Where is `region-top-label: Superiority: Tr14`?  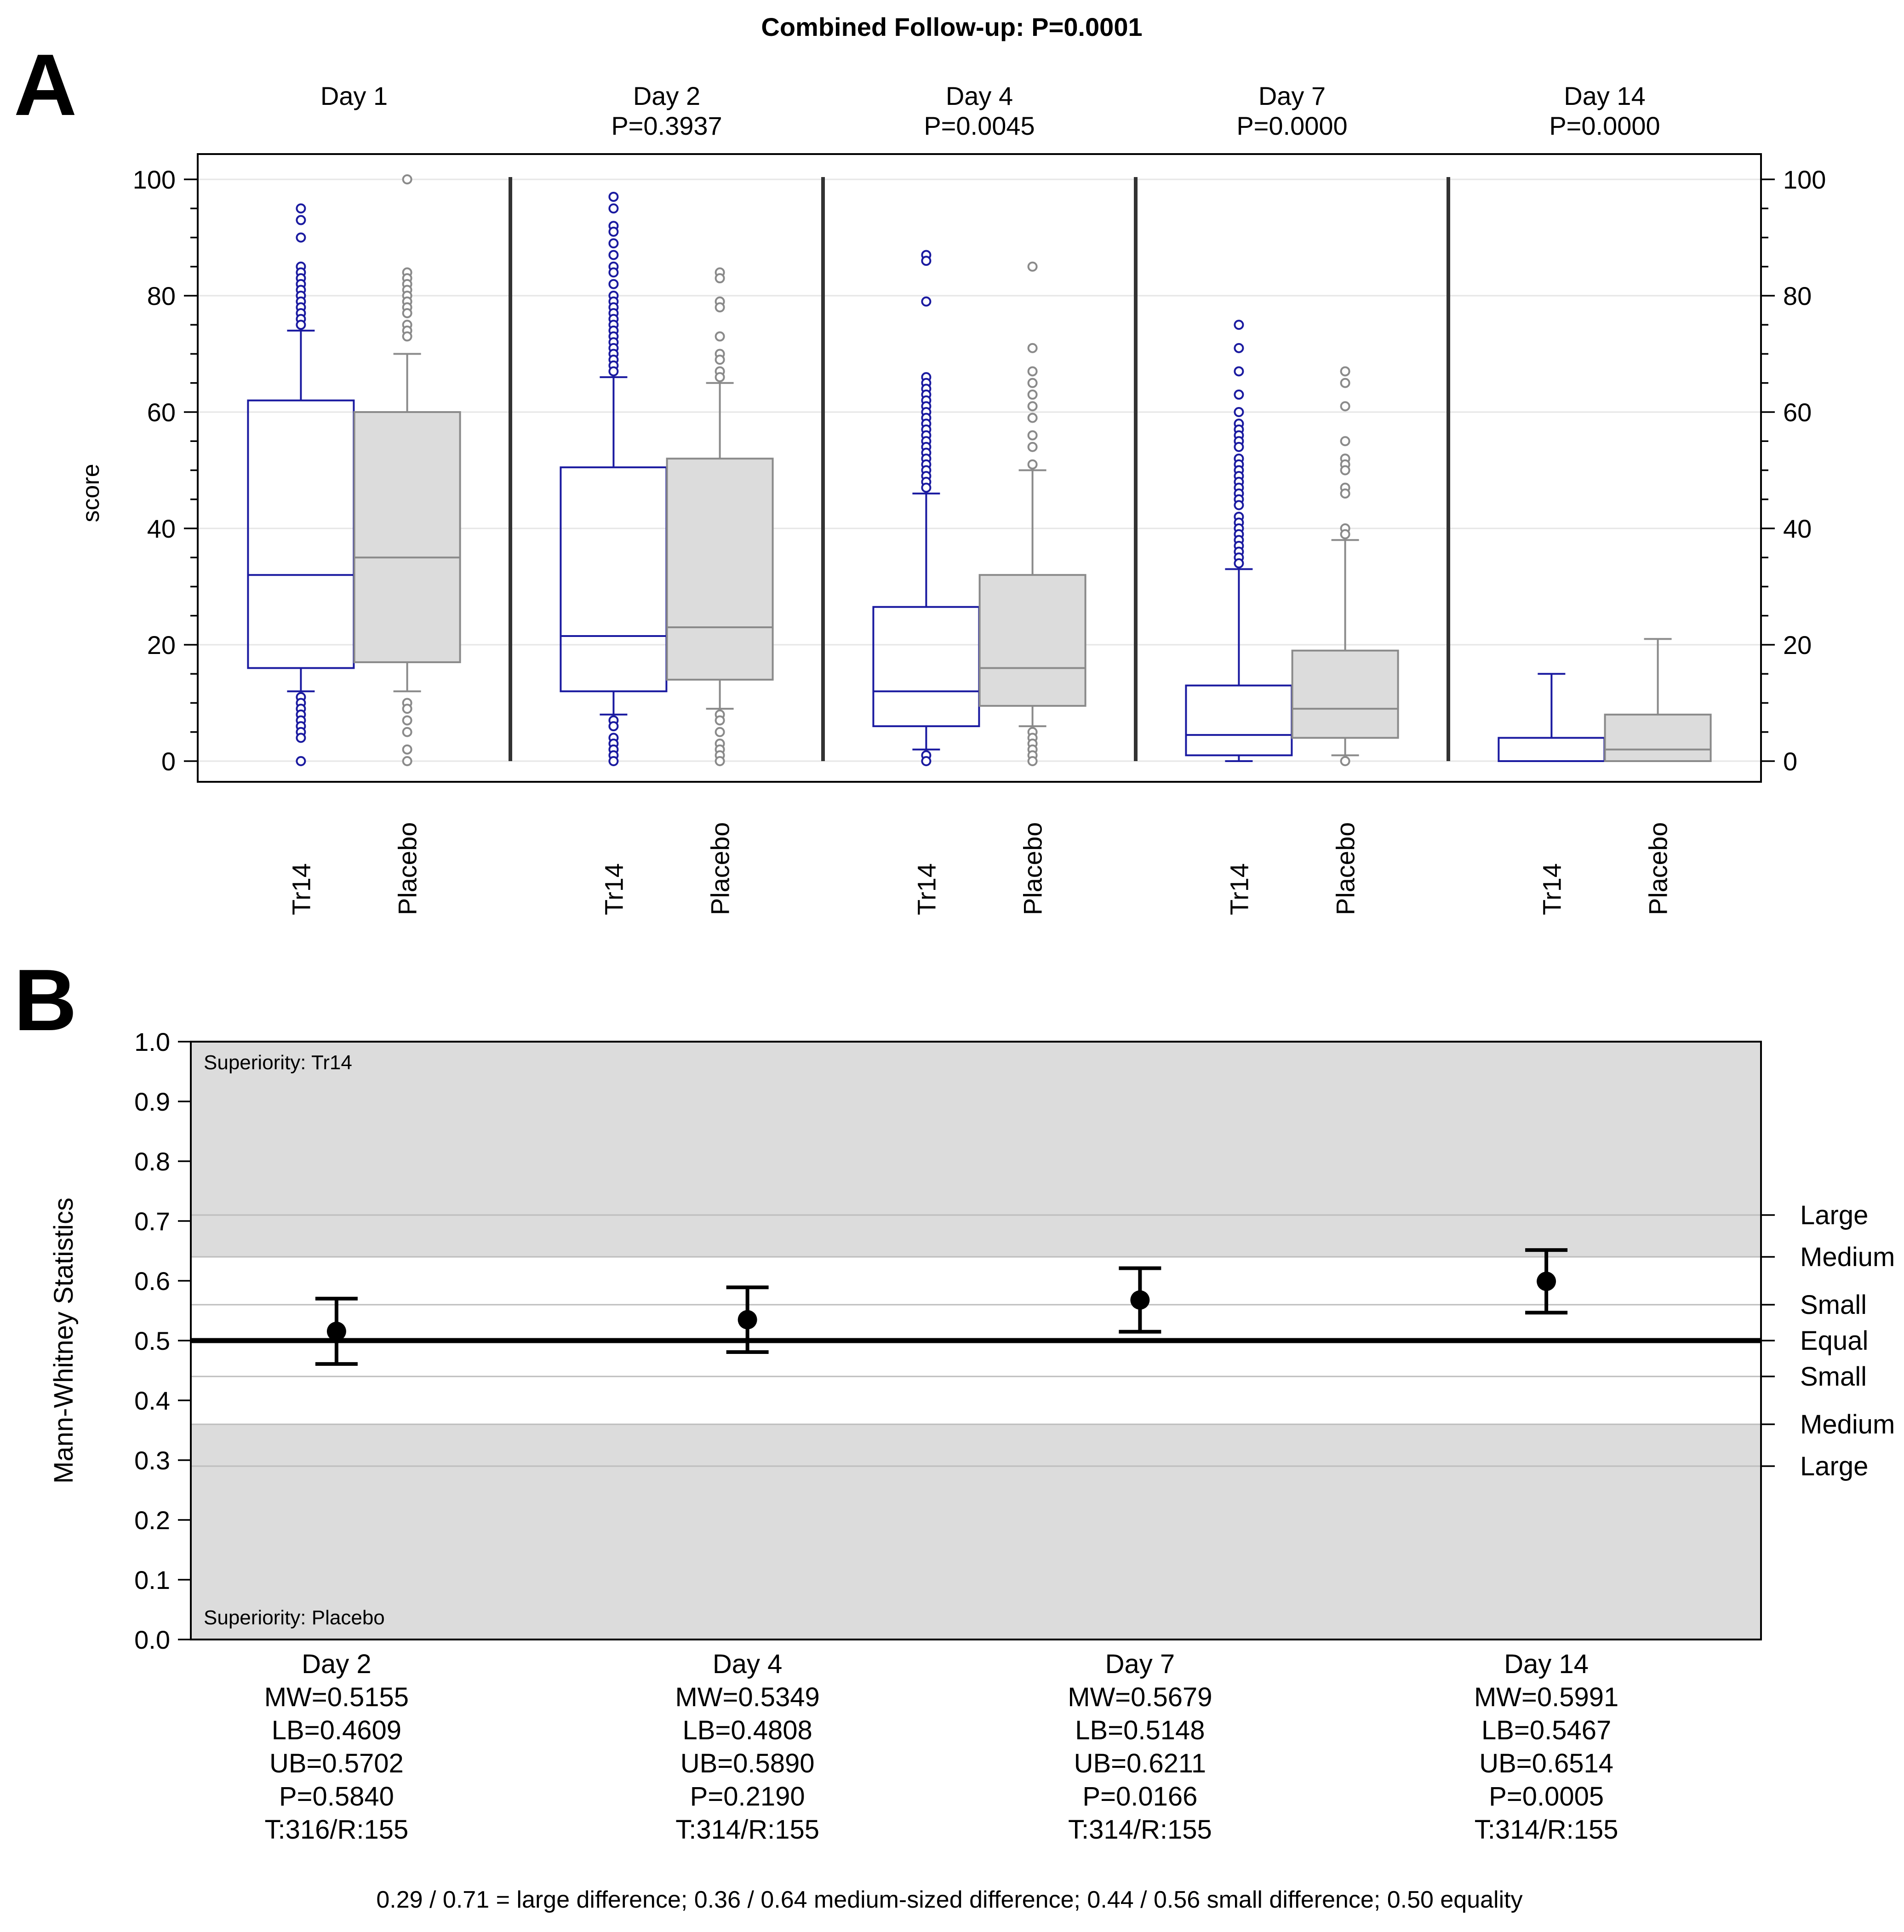 region-top-label: Superiority: Tr14 is located at coordinates (278, 1063).